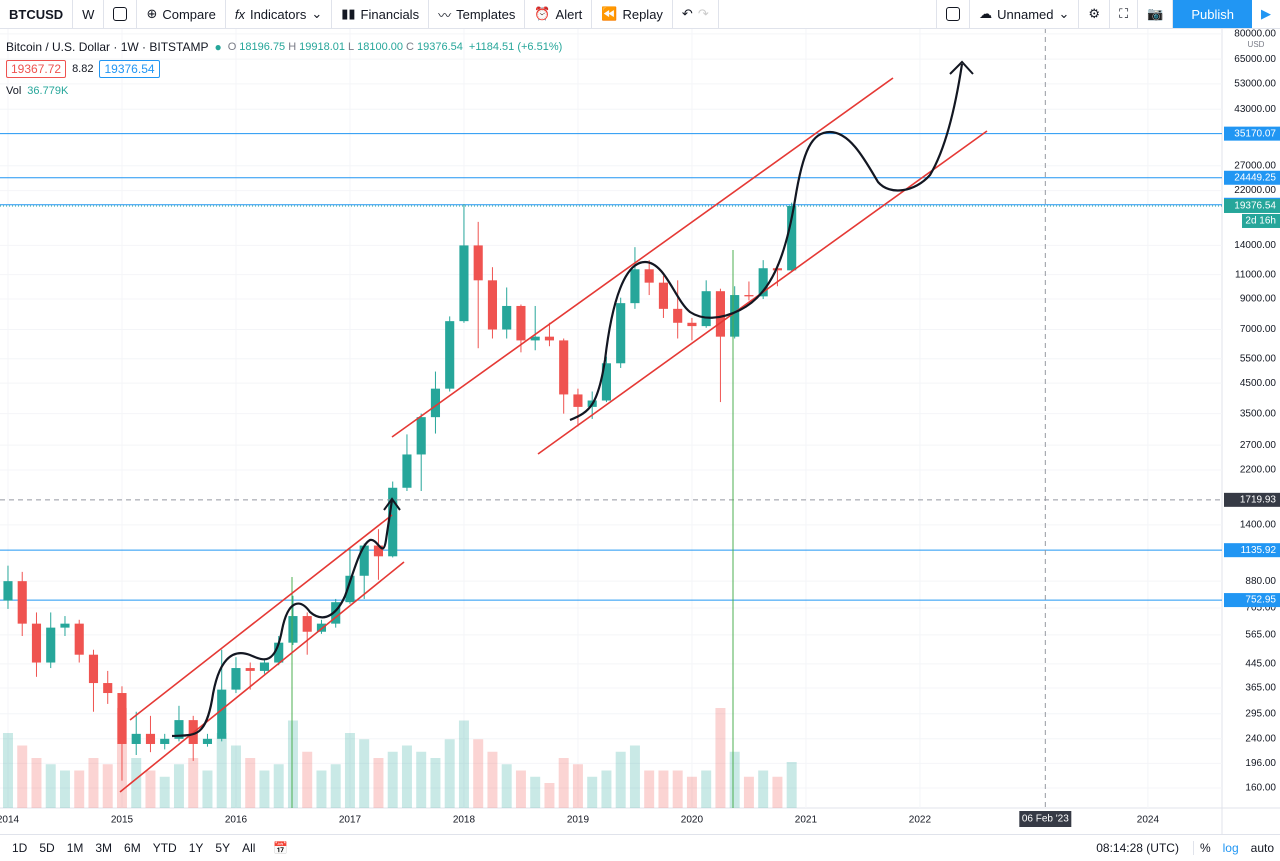 This screenshot has width=1280, height=861. Describe the element at coordinates (477, 14) in the screenshot. I see `templates-button: 〰 Templates` at that location.